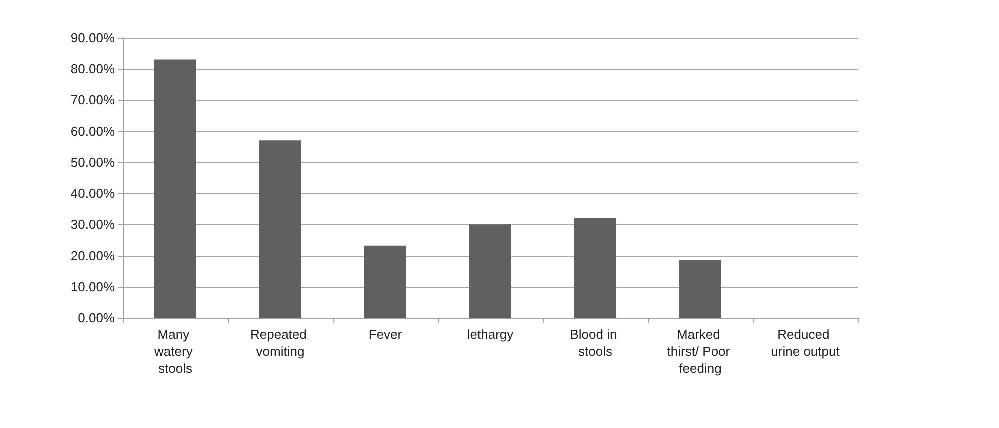  I want to click on y-tick-label: 30.00%, so click(93, 224).